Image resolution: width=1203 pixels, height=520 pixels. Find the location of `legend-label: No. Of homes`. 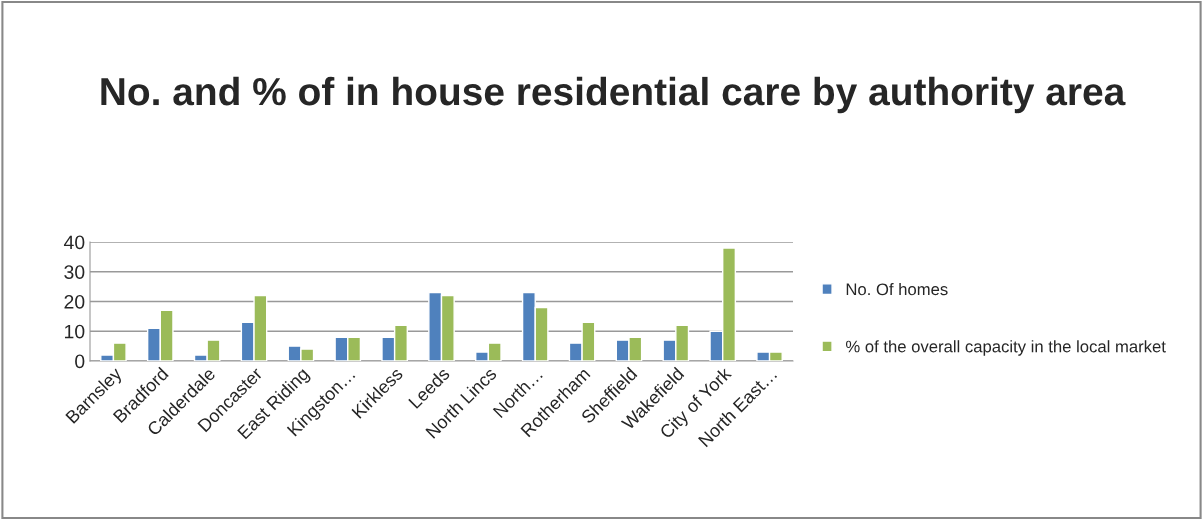

legend-label: No. Of homes is located at coordinates (897, 289).